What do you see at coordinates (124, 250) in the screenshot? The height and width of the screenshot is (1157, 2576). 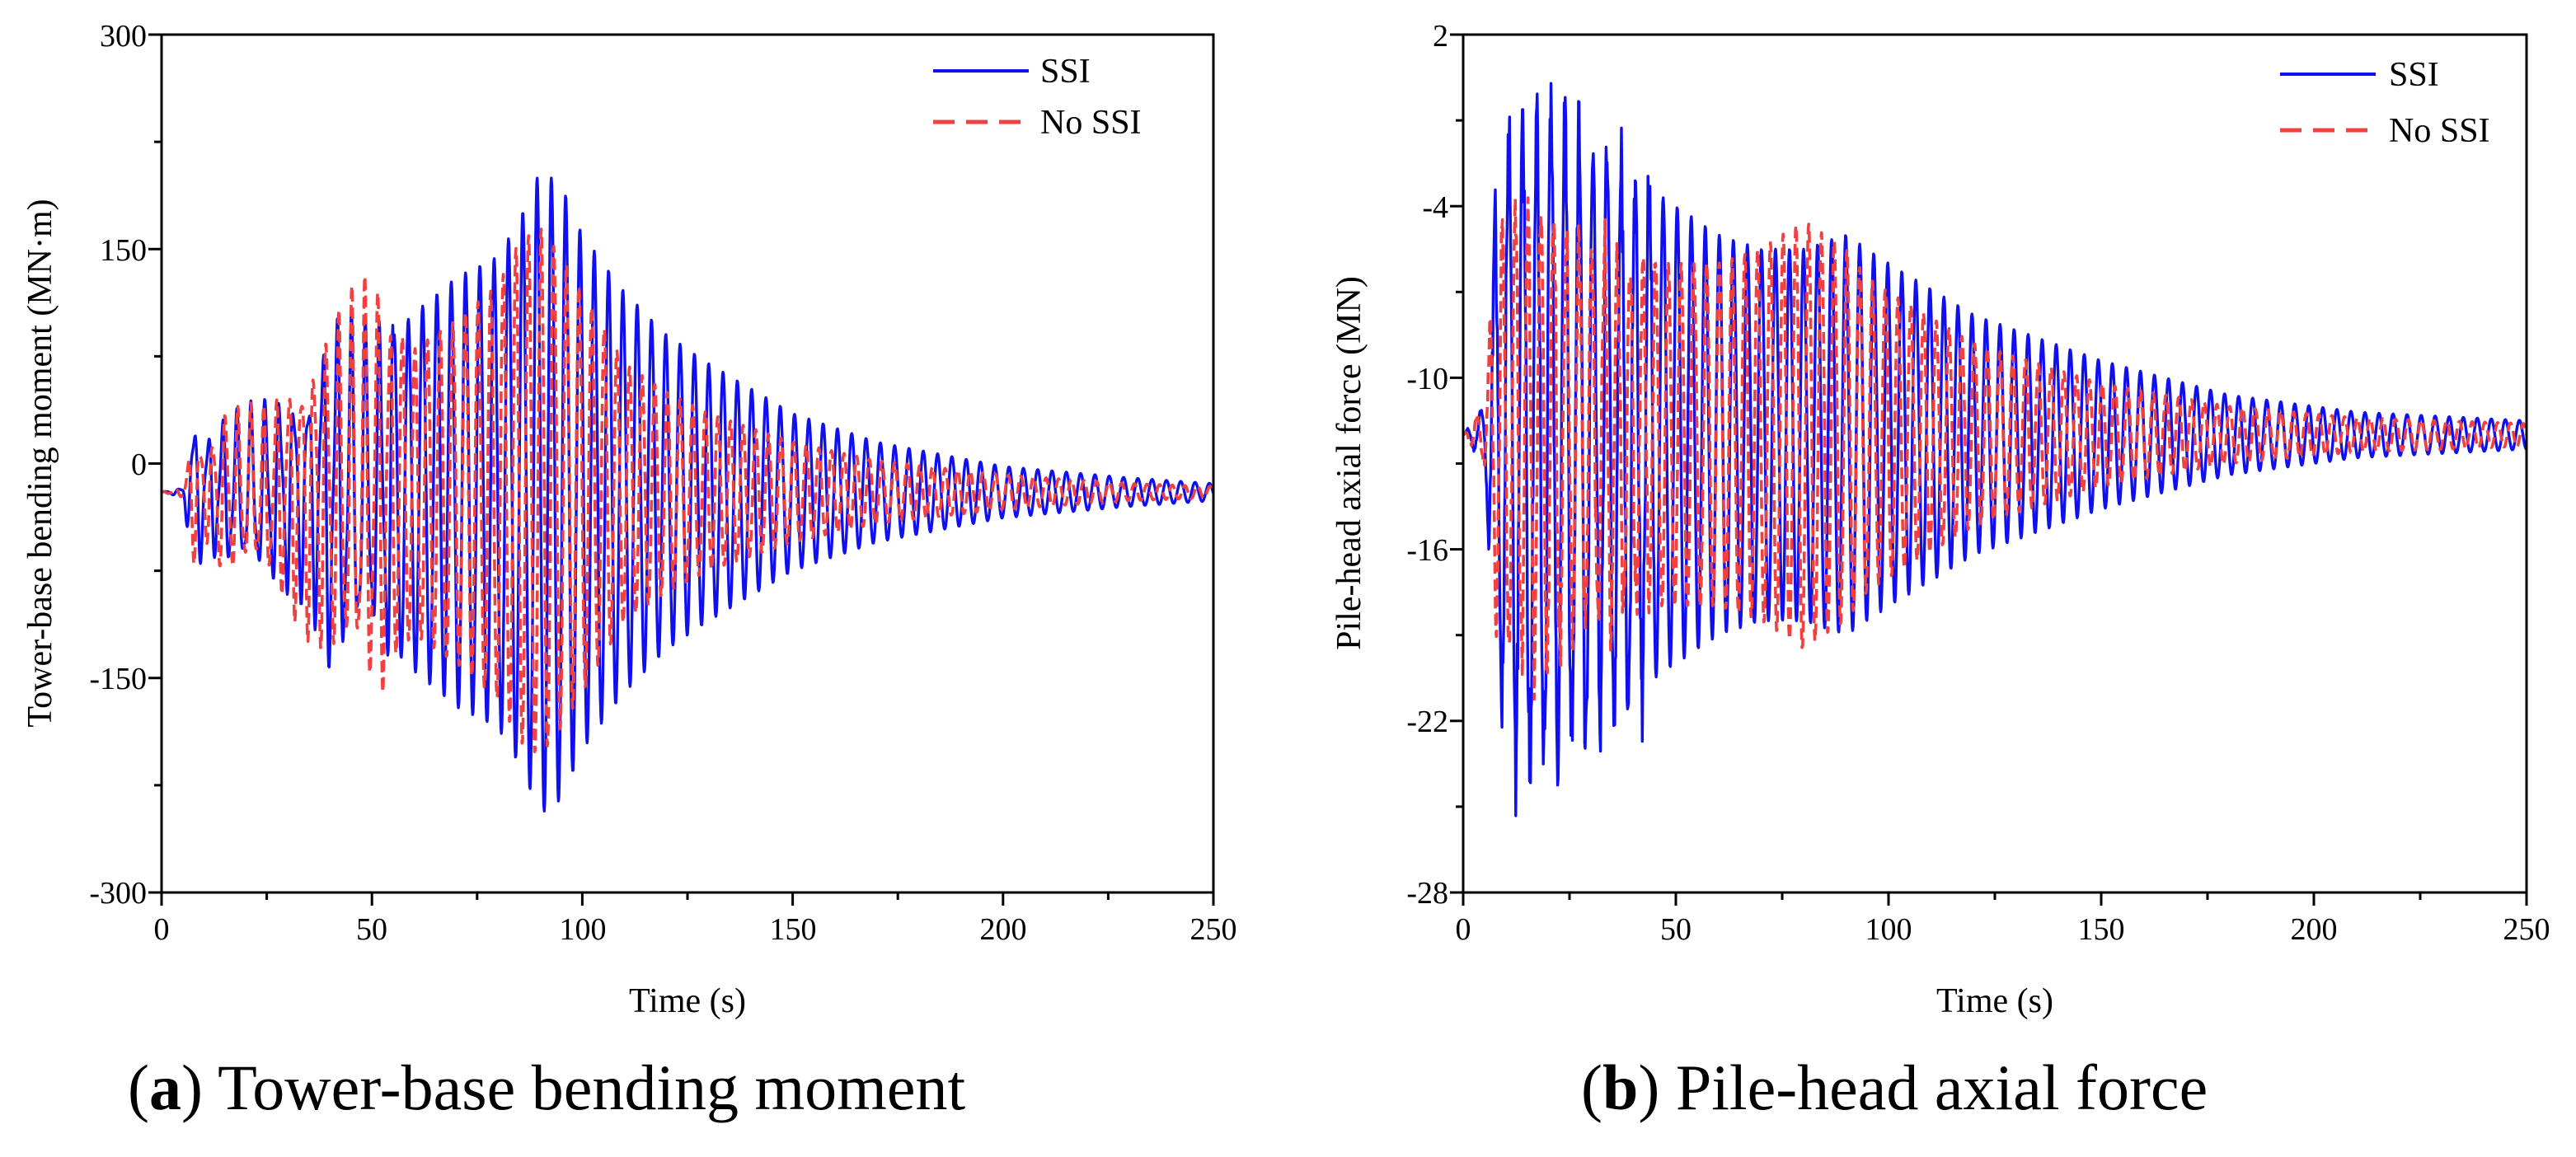 I see `chart-a-y-tick-label: 150` at bounding box center [124, 250].